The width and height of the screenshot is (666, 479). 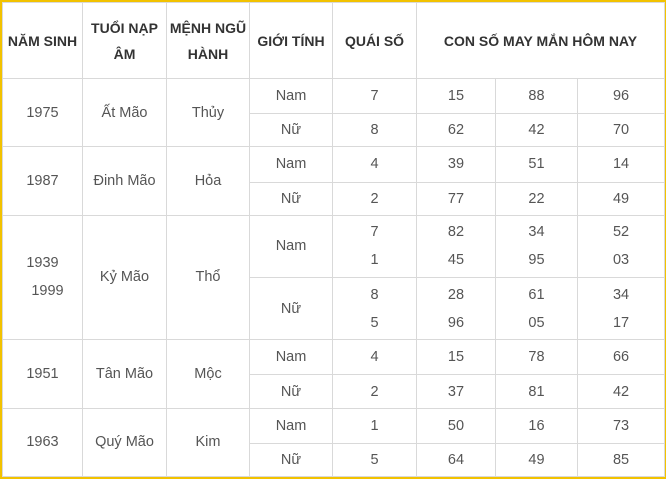 I want to click on lucky-number: 17, so click(x=621, y=322).